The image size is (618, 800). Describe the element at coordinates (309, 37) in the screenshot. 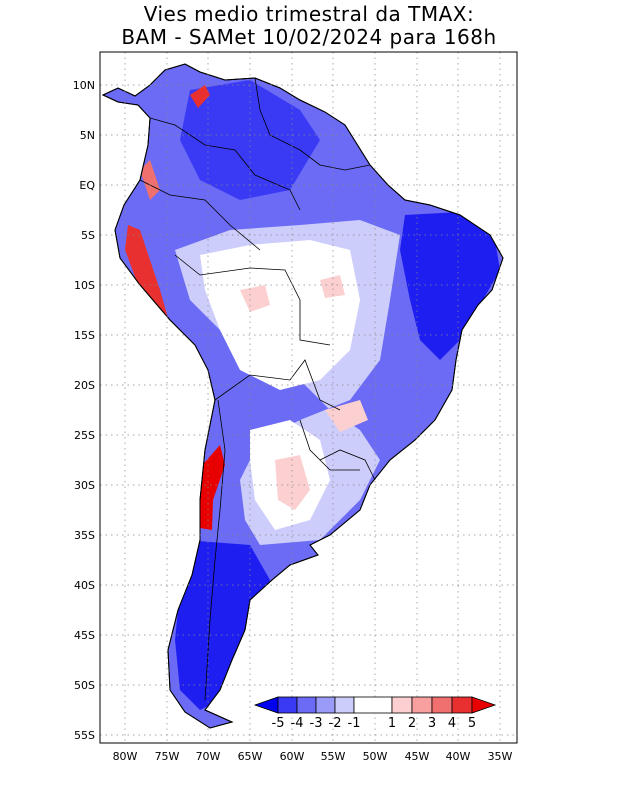

I see `map-title-line-2: BAM - SAMet 10/02/2024 para 168h` at that location.